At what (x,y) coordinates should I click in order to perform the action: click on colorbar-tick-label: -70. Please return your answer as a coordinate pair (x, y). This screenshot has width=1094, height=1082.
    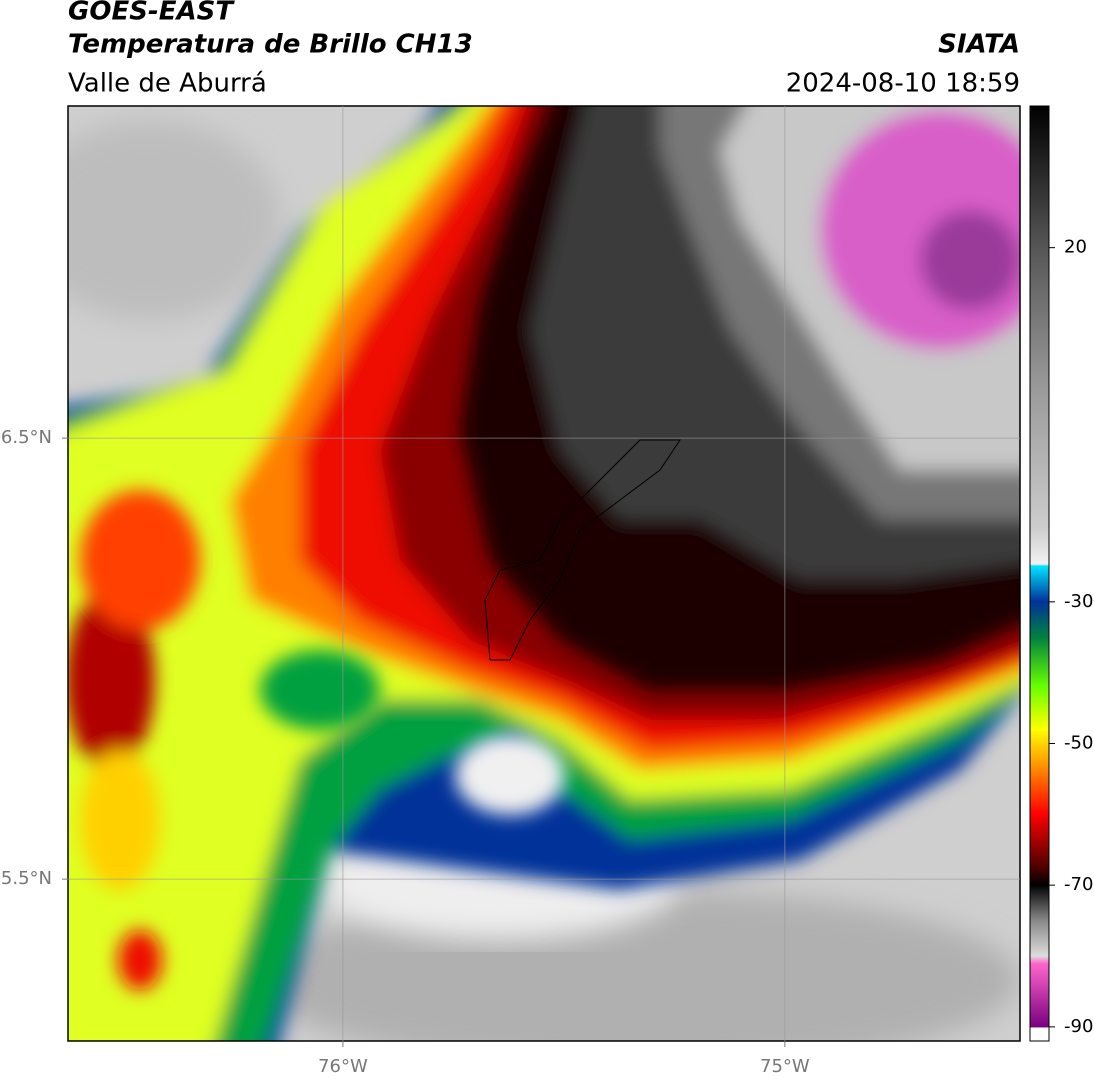
    Looking at the image, I should click on (1078, 884).